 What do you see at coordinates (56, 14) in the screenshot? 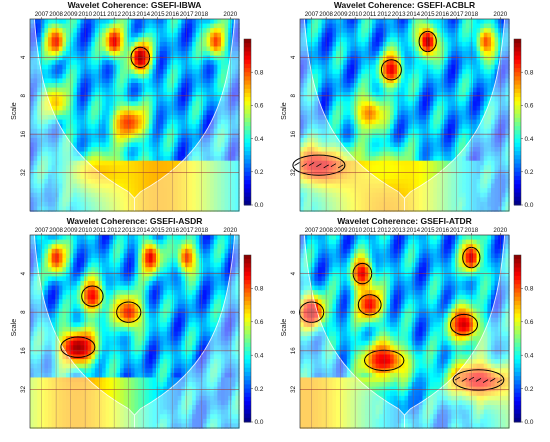
I see `x-tick-label: 2008` at bounding box center [56, 14].